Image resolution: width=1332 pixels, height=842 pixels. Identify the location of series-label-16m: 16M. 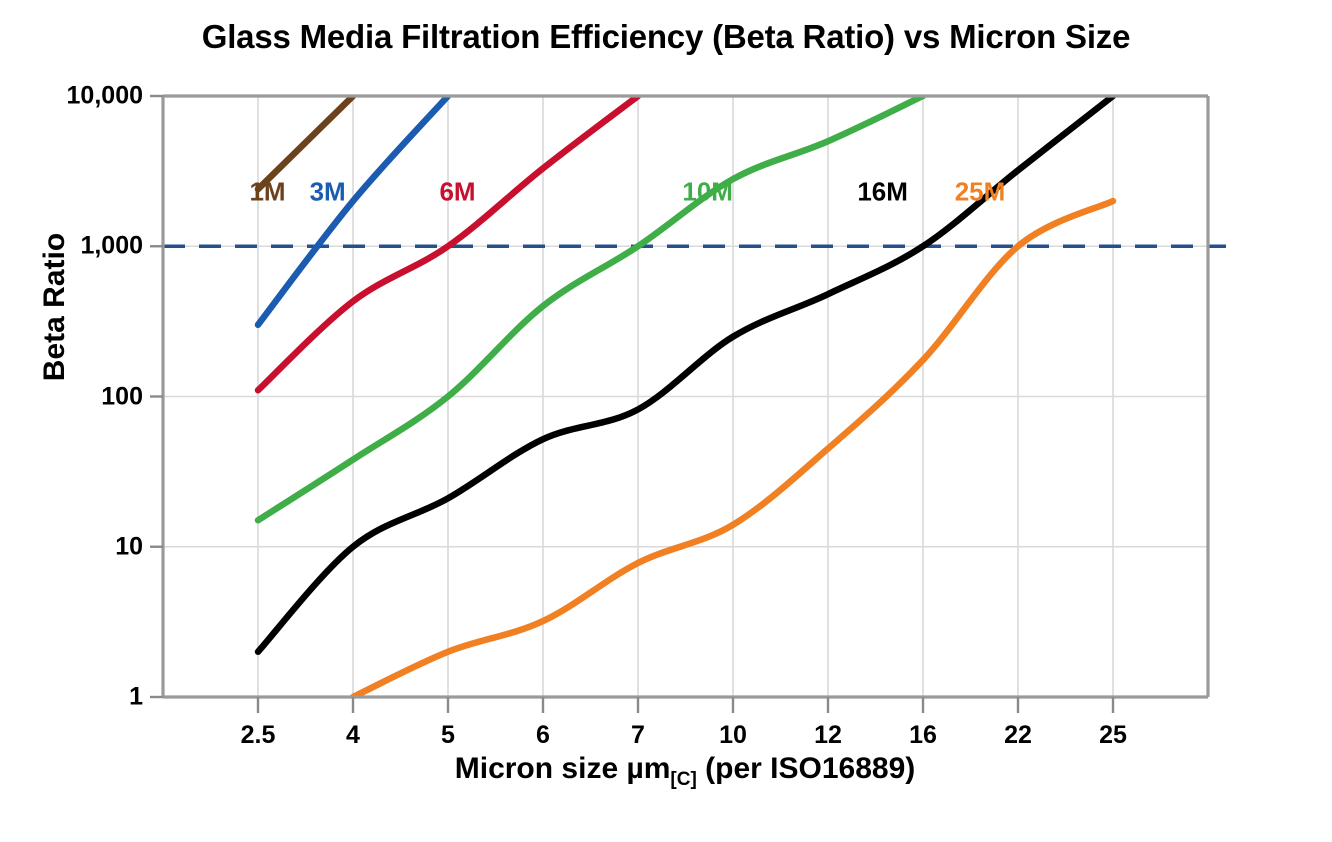
(882, 191).